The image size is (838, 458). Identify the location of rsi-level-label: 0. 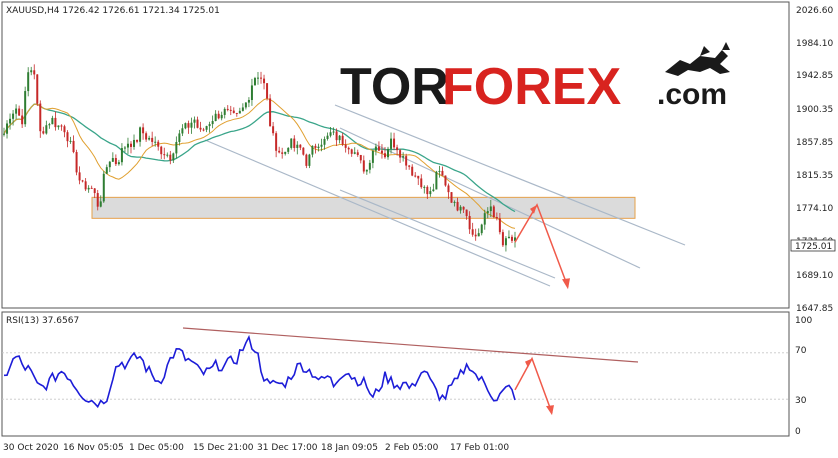
(798, 432).